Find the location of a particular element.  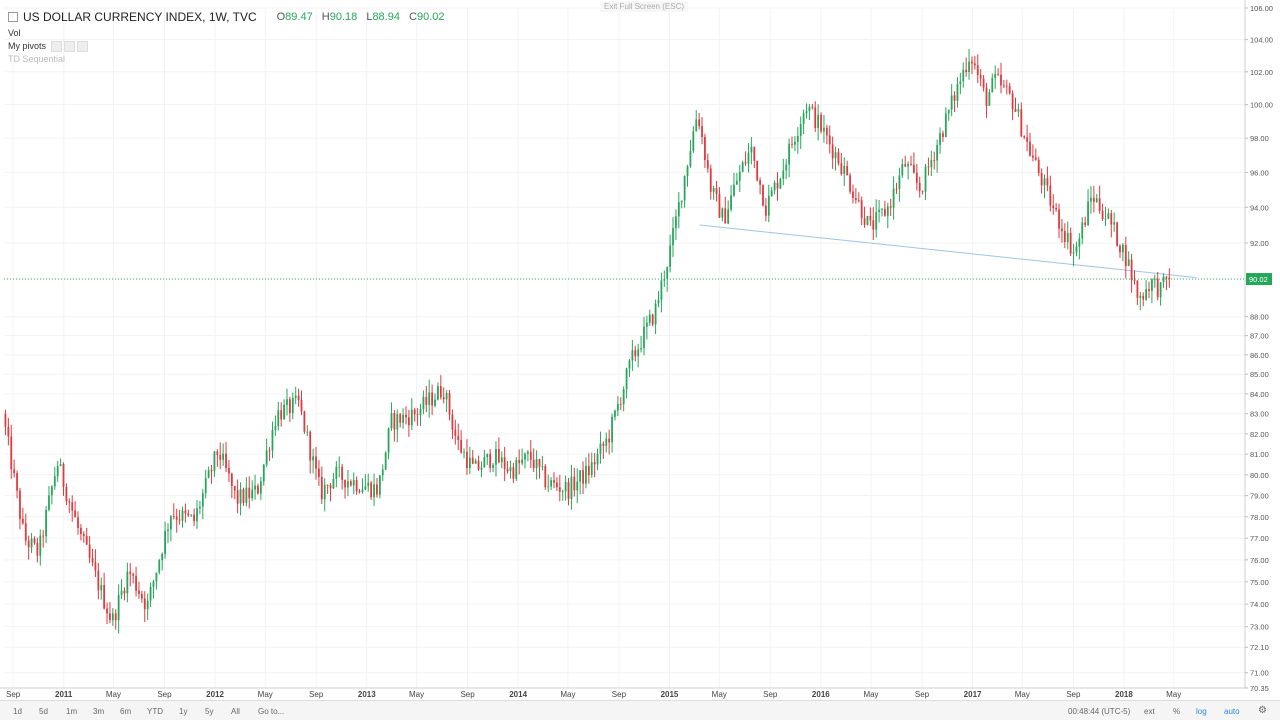

symbol-title: US DOLLAR CURRENCY INDEX, 1W, TVC is located at coordinates (140, 17).